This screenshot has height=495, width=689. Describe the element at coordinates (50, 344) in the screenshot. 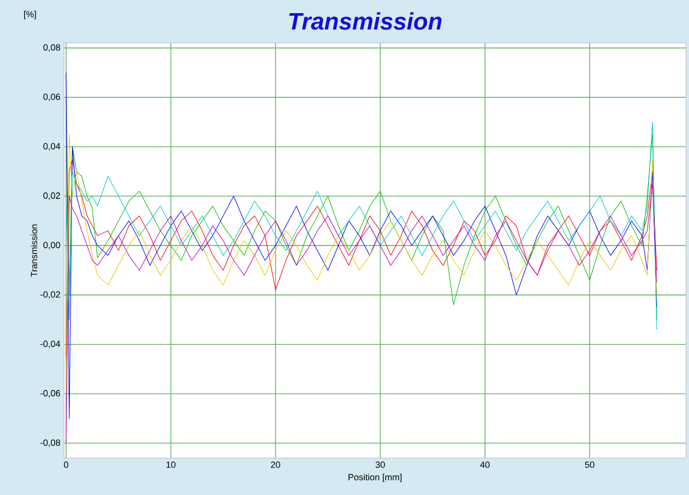

I see `y-tick-label: -0,04` at that location.